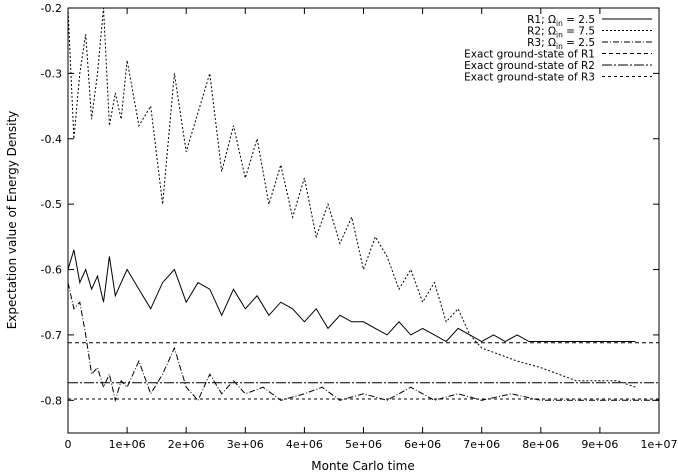 Image resolution: width=678 pixels, height=475 pixels. I want to click on x-tick-label: 7e+06, so click(481, 444).